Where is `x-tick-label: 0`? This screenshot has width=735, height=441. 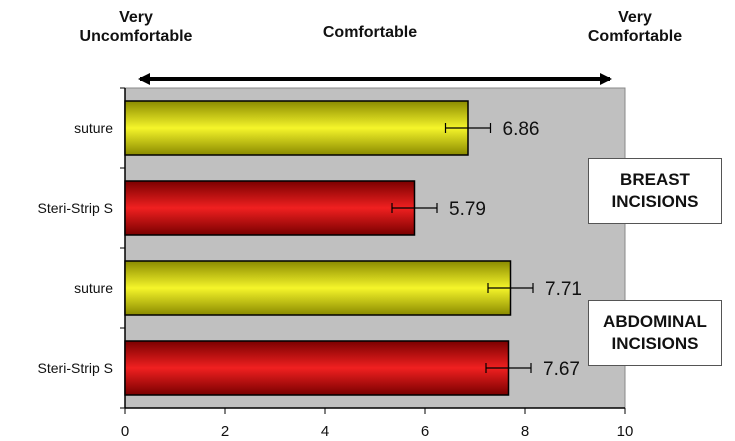 x-tick-label: 0 is located at coordinates (125, 431).